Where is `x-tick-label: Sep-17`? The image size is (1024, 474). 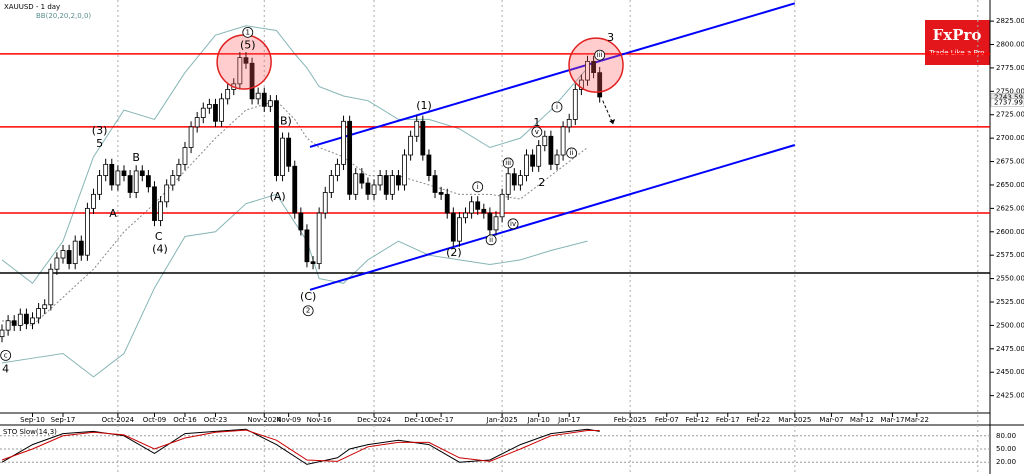
x-tick-label: Sep-17 is located at coordinates (63, 420).